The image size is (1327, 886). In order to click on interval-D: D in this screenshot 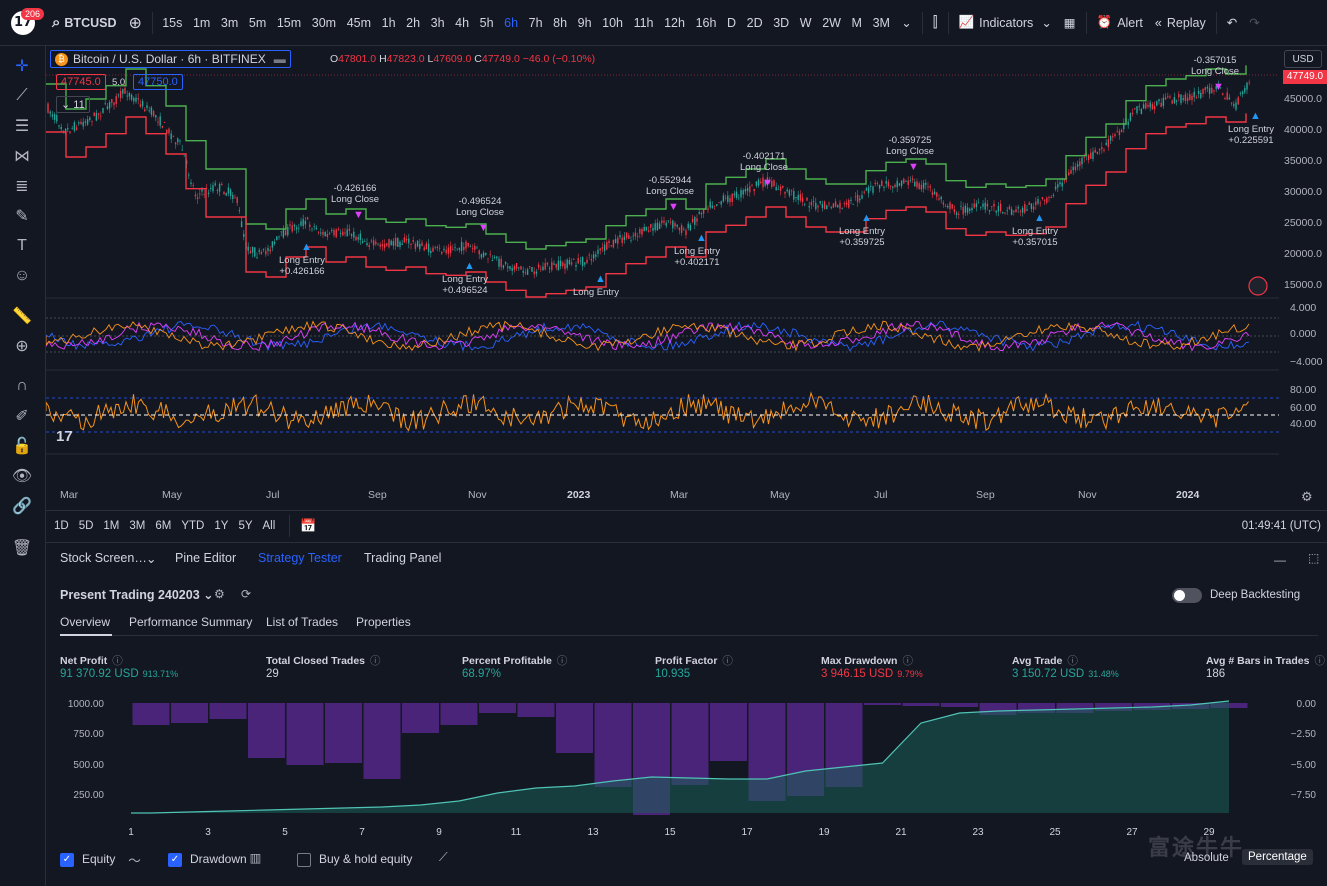, I will do `click(732, 22)`.